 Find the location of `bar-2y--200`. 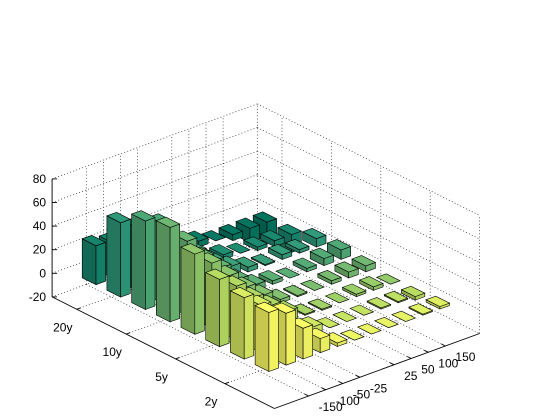

bar-2y--200 is located at coordinates (242, 323).